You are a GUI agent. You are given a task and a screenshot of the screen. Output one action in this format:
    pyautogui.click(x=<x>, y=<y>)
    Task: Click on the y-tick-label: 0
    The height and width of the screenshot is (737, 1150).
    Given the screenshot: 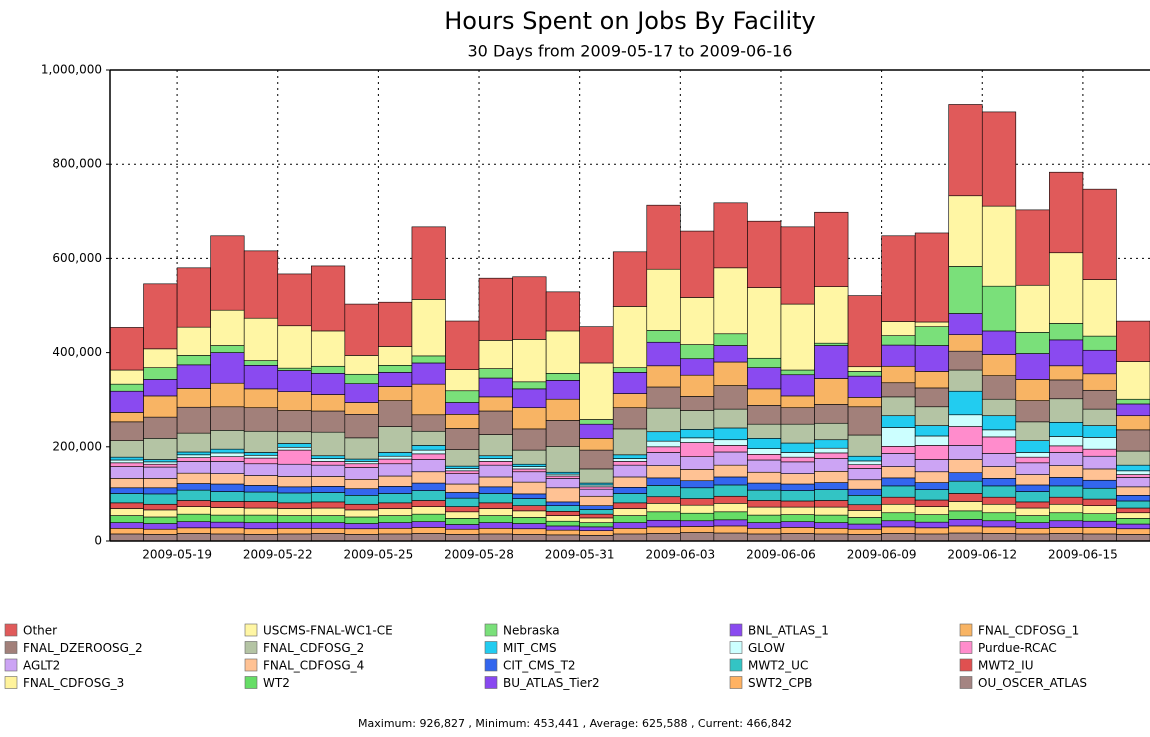 What is the action you would take?
    pyautogui.click(x=98, y=541)
    